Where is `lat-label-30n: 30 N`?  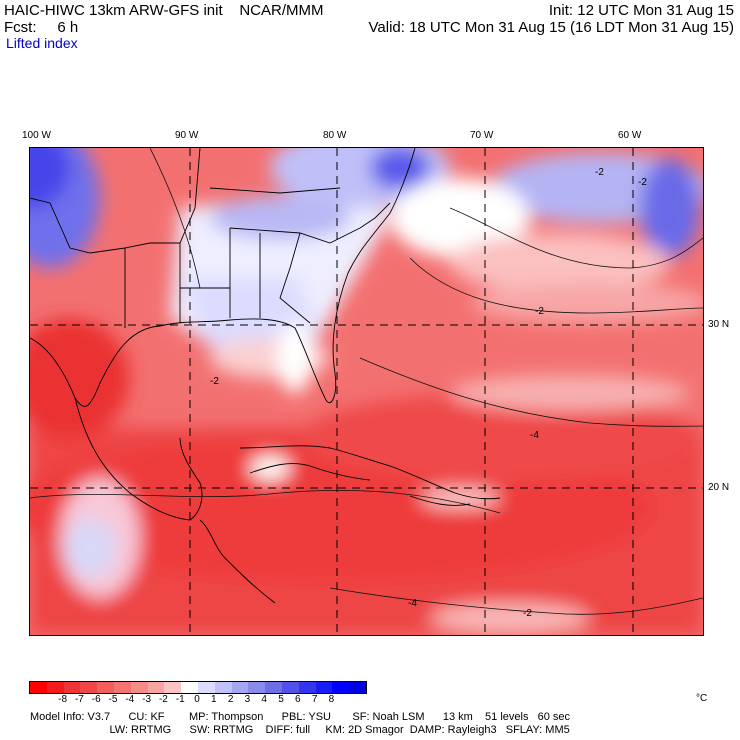 lat-label-30n: 30 N is located at coordinates (719, 324).